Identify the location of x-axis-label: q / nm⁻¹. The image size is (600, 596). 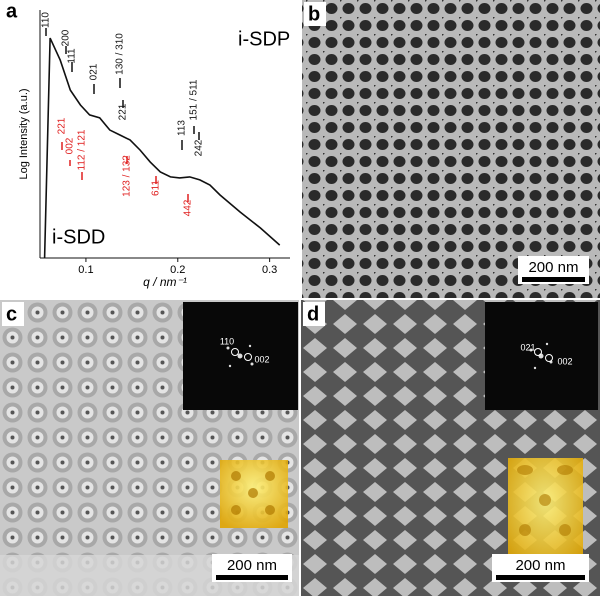
(165, 282).